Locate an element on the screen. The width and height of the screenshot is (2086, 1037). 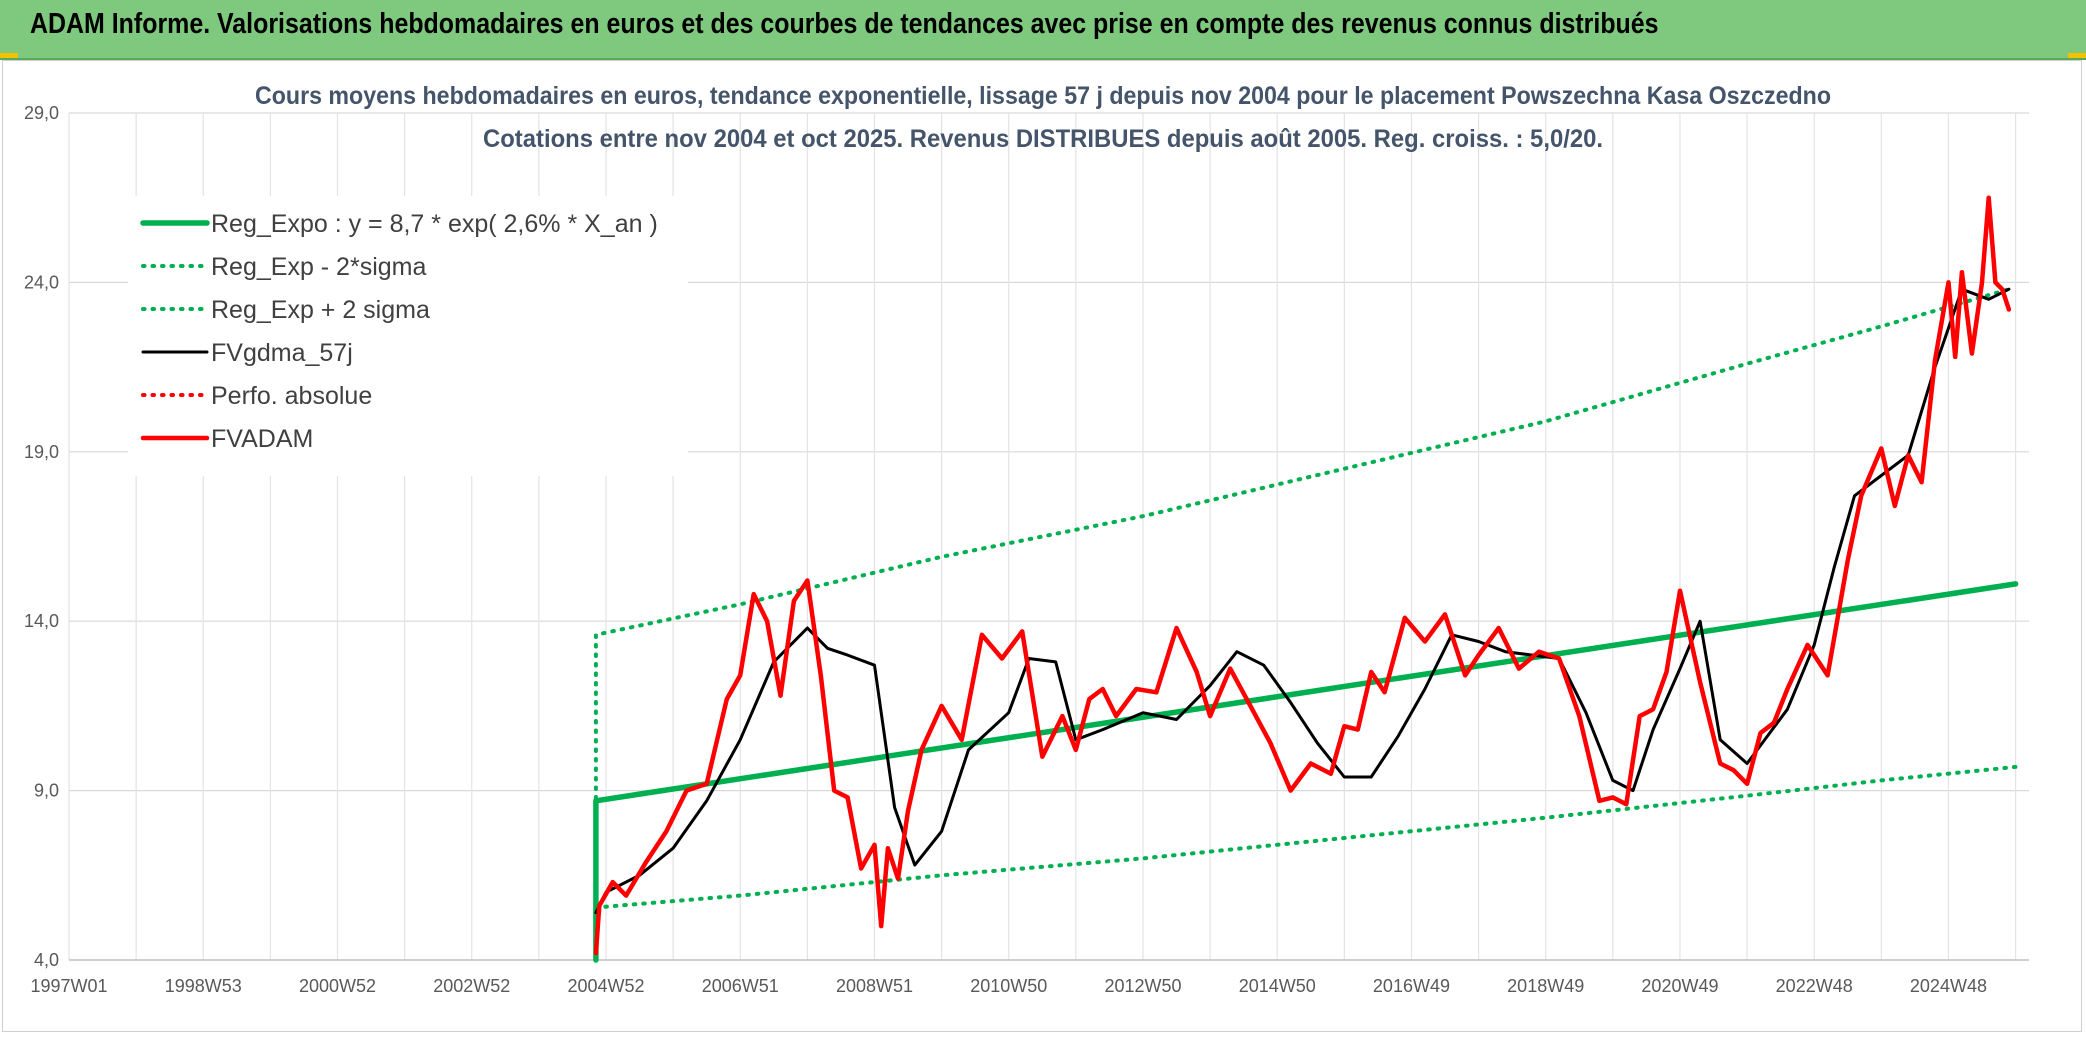
legend-label: FVADAM is located at coordinates (262, 439).